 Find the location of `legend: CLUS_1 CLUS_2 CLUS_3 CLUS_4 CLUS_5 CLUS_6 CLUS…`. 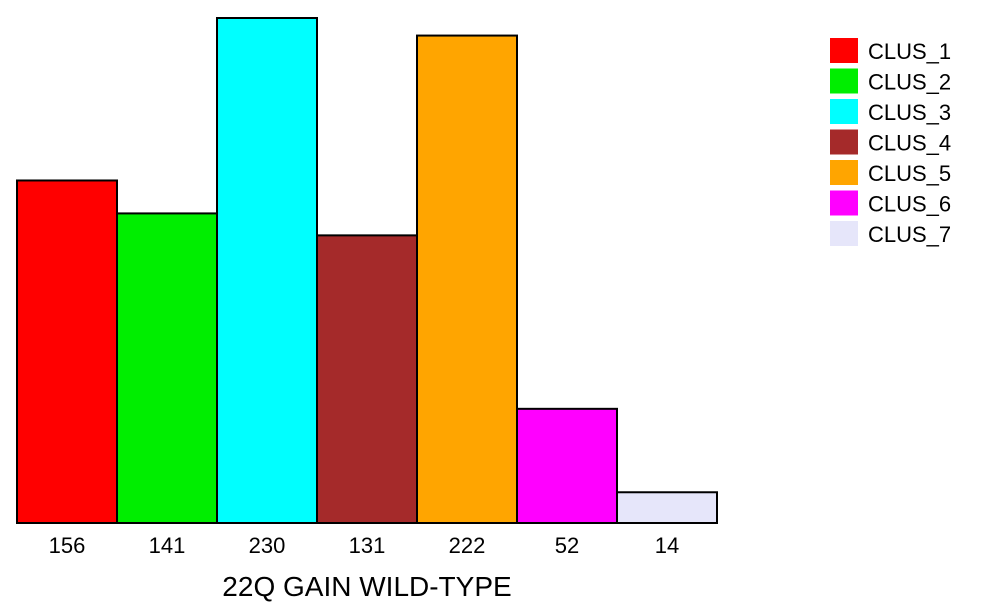

legend: CLUS_1 CLUS_2 CLUS_3 CLUS_4 CLUS_5 CLUS_6 CLUS… is located at coordinates (890, 142).